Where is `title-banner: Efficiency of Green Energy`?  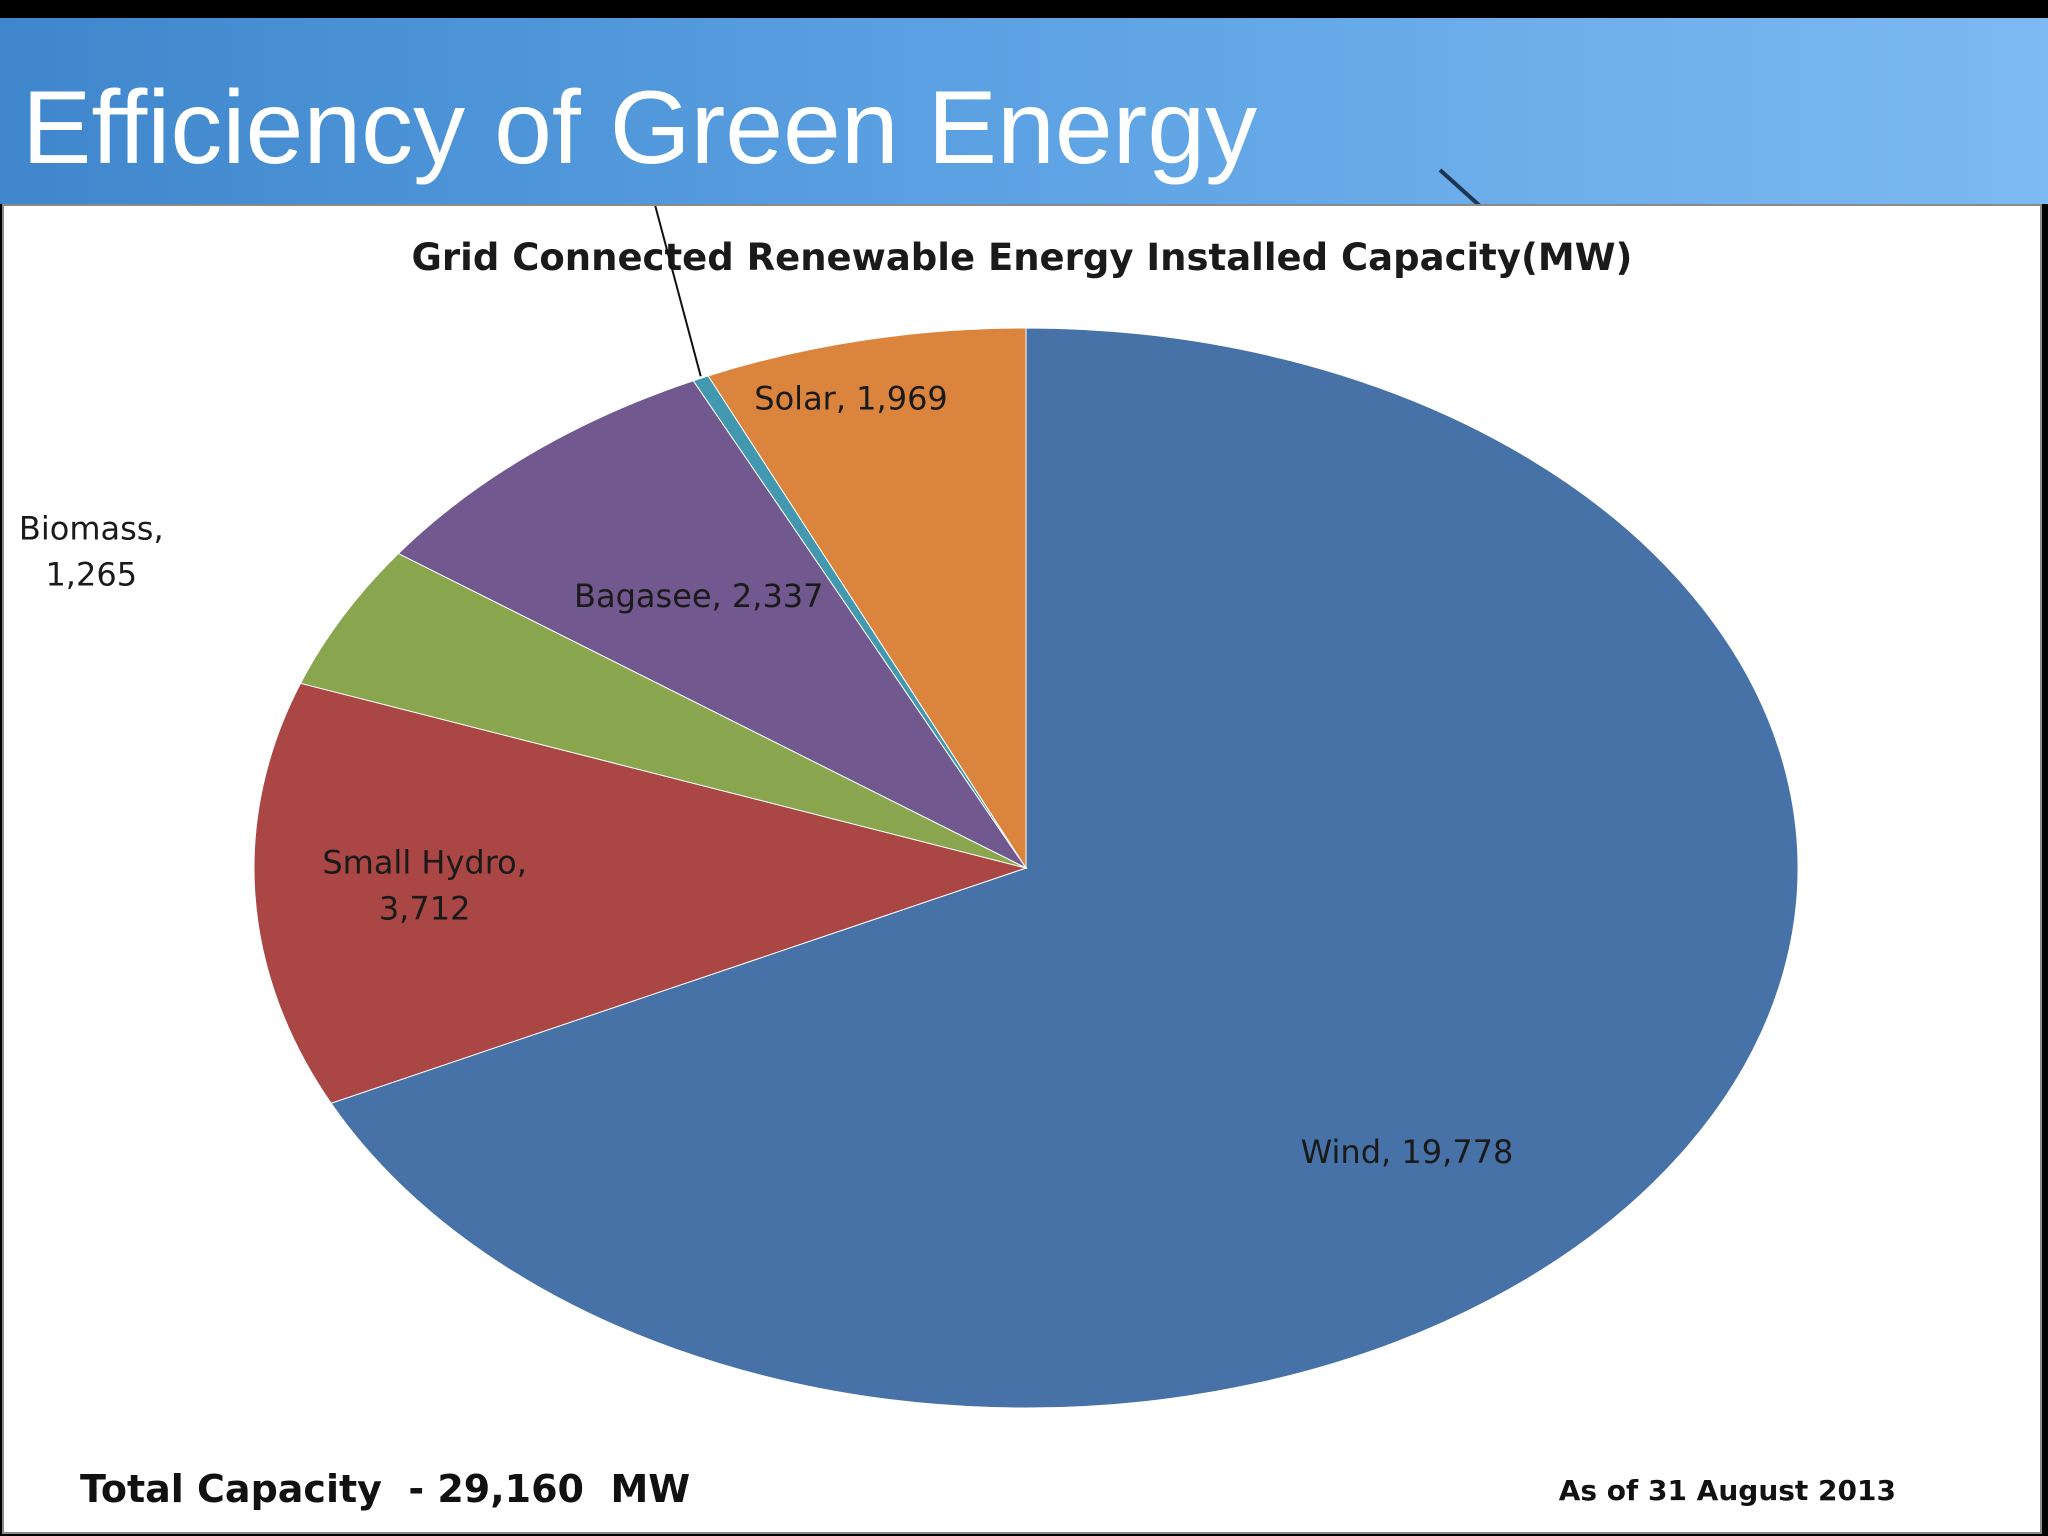
title-banner: Efficiency of Green Energy is located at coordinates (1024, 115).